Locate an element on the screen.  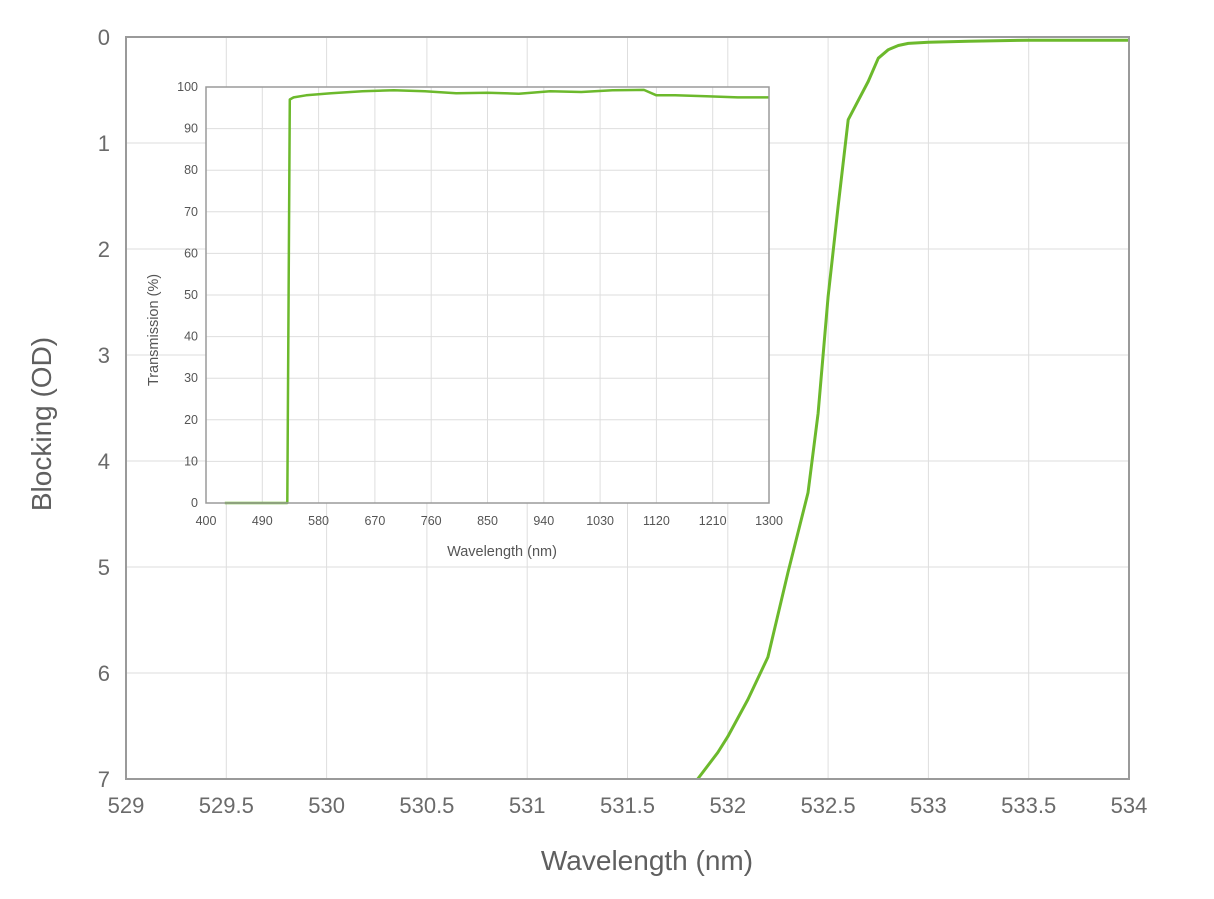
inset-y-tick-label: 80 is located at coordinates (191, 170).